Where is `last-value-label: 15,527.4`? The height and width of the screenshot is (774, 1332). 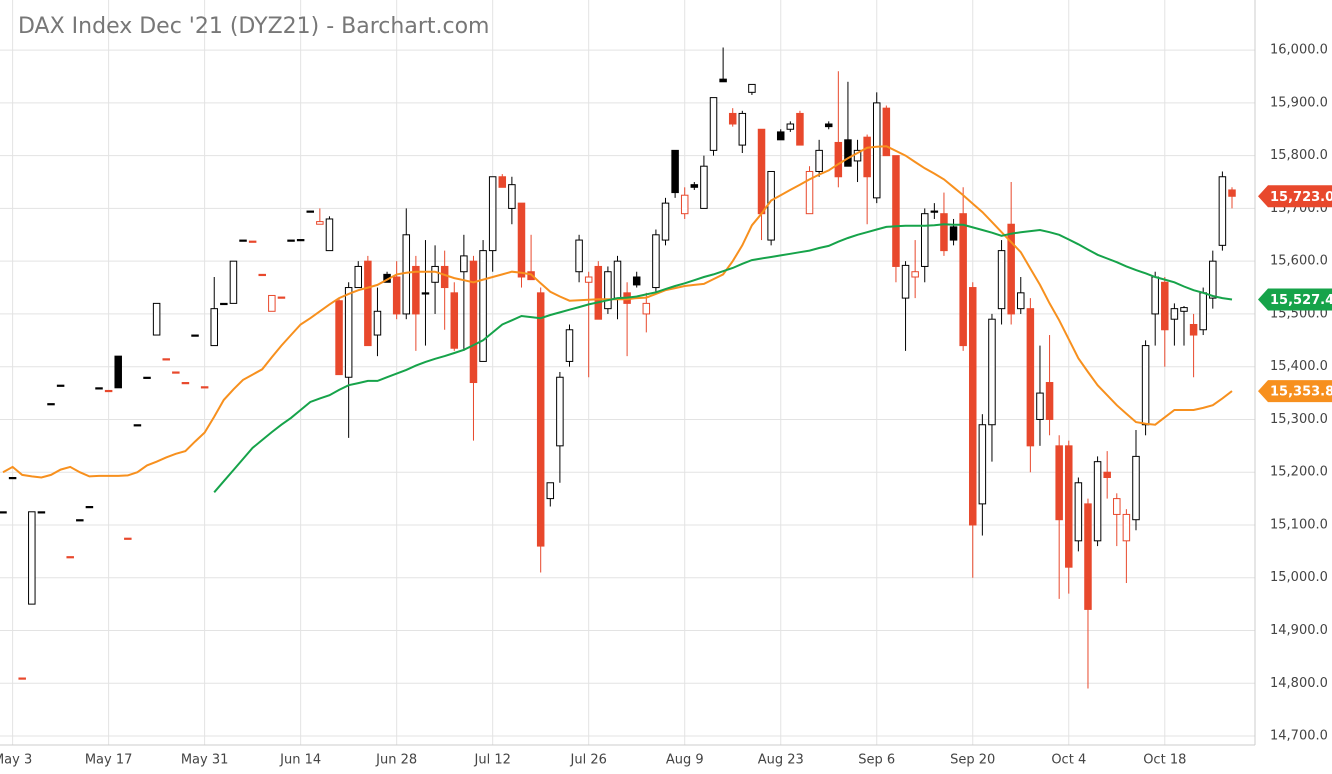
last-value-label: 15,527.4 is located at coordinates (1301, 300).